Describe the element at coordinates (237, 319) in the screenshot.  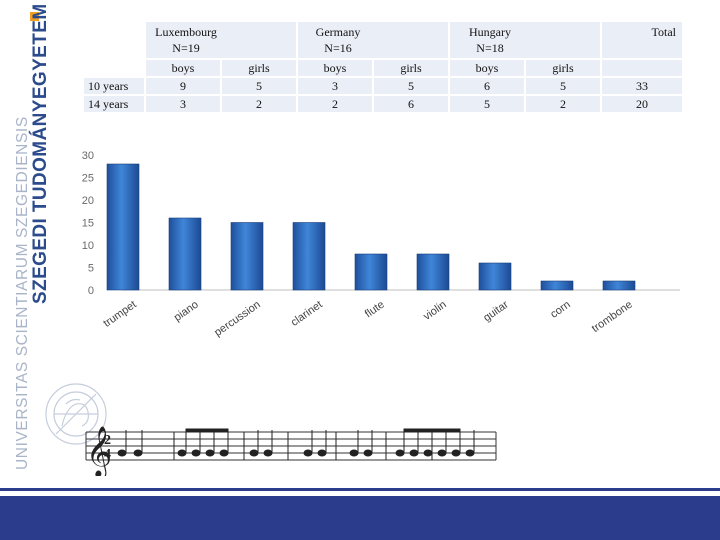
I see `x-tick-label: percussion` at that location.